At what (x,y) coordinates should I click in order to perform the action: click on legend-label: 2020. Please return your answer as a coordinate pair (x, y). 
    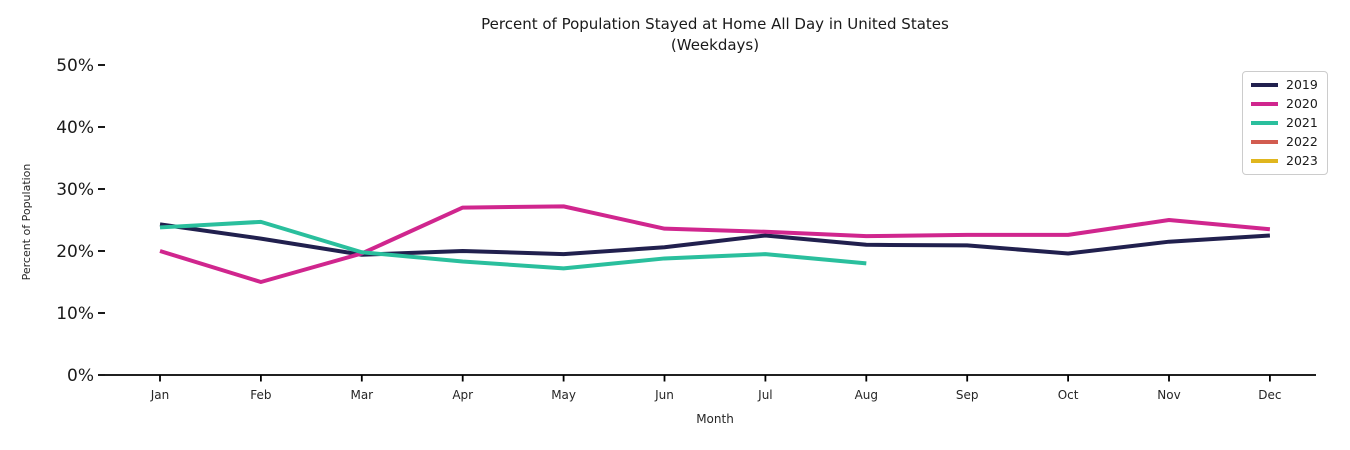
    Looking at the image, I should click on (1302, 103).